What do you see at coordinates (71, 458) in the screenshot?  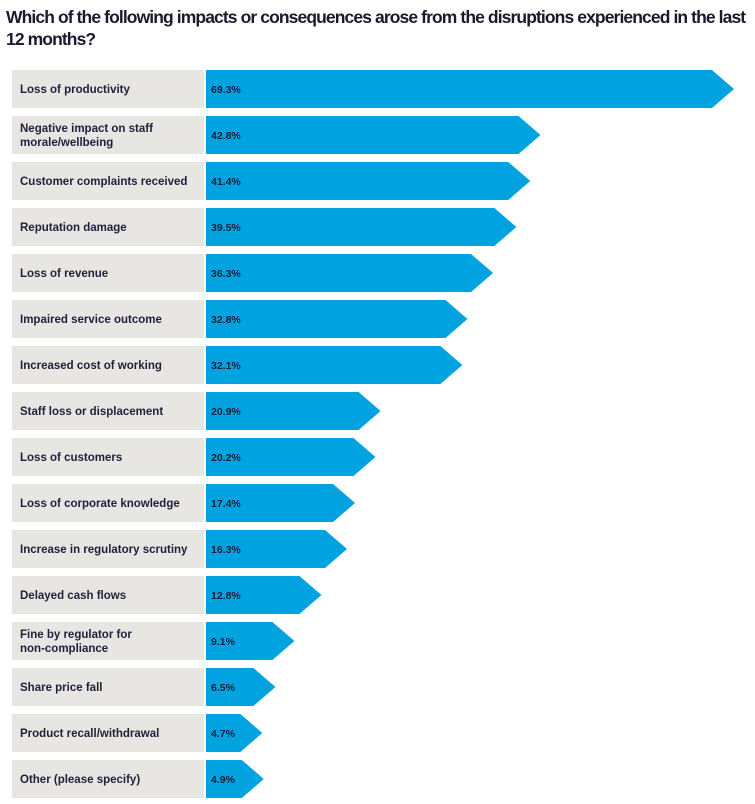 I see `category-label: Loss of customers` at bounding box center [71, 458].